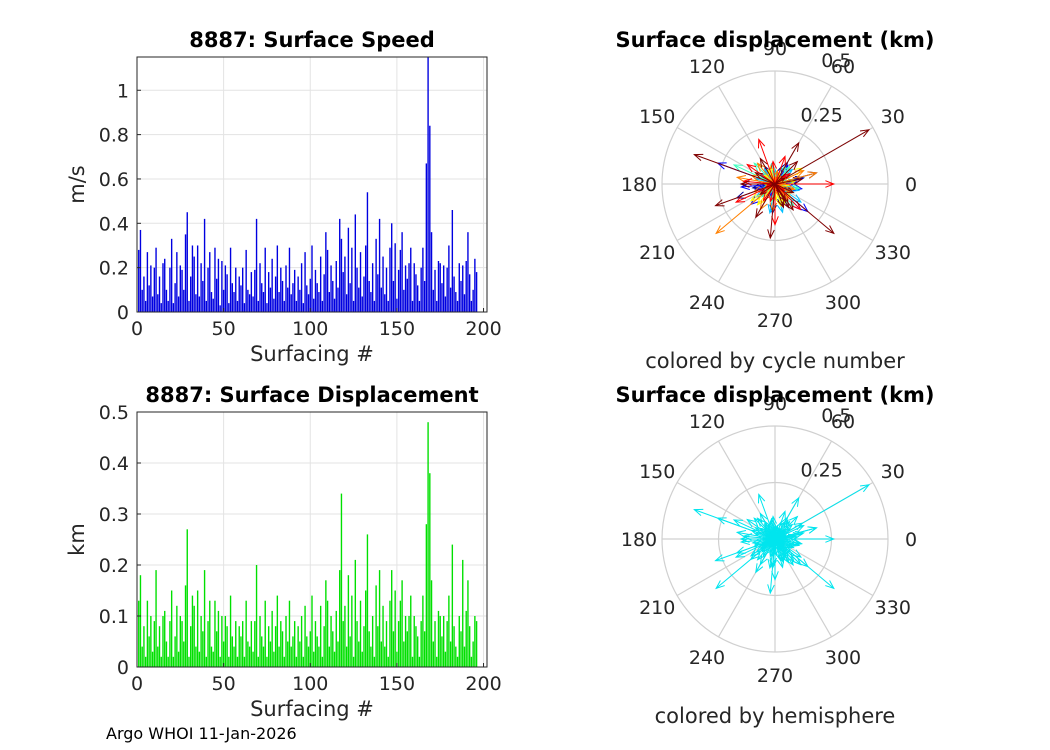 The width and height of the screenshot is (1050, 750). I want to click on y-tick-label: 0.4, so click(114, 464).